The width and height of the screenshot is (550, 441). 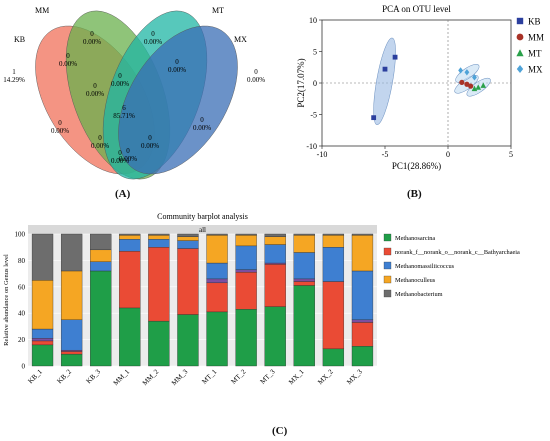 I want to click on barplot-y-tick-label: 0, so click(x=24, y=367).